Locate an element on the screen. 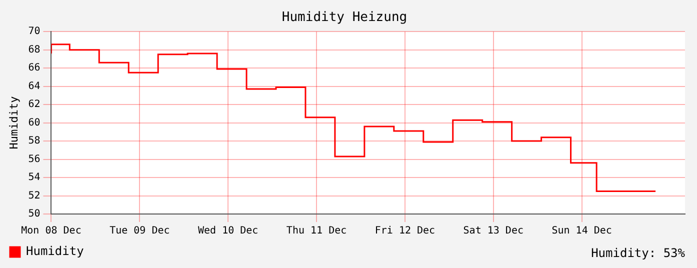  text: Humidity: 53% is located at coordinates (638, 253).